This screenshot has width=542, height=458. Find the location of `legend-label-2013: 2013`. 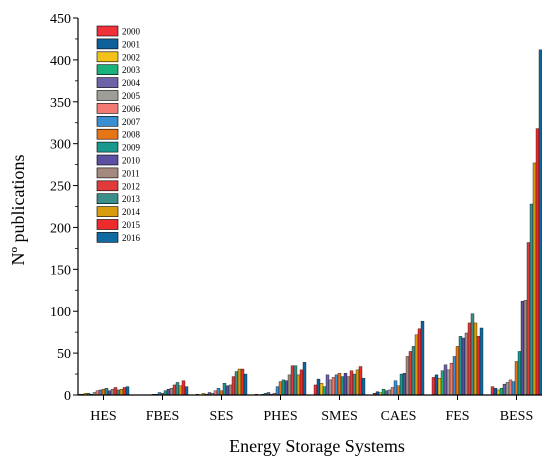

legend-label-2013: 2013 is located at coordinates (131, 199).